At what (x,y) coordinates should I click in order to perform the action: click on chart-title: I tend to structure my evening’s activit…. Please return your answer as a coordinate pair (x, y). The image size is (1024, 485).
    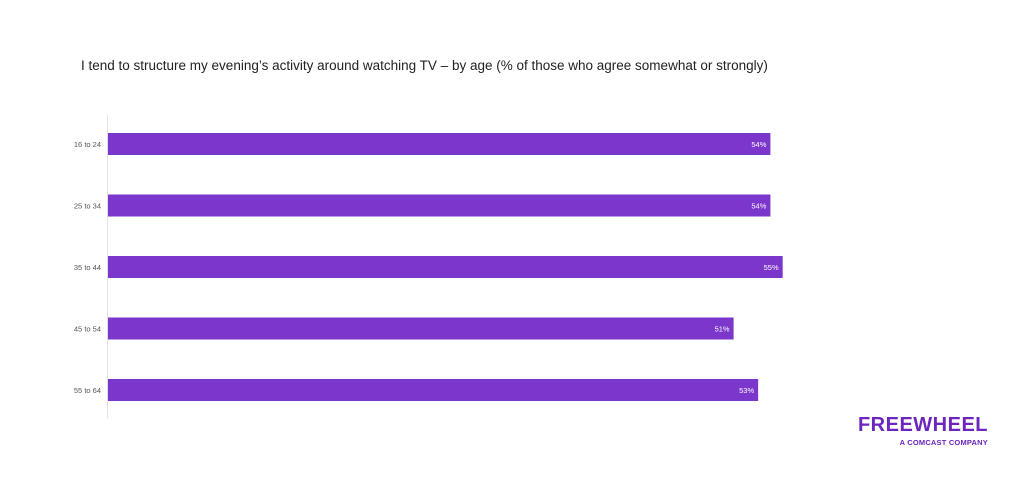
    Looking at the image, I should click on (424, 65).